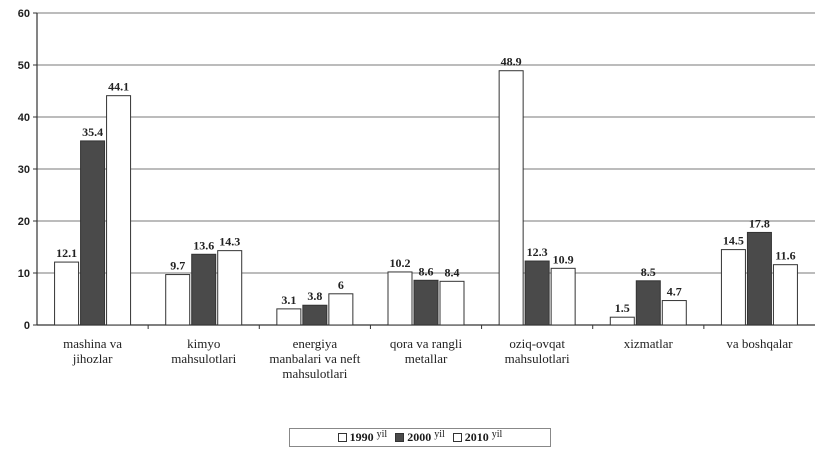  Describe the element at coordinates (27, 326) in the screenshot. I see `y-tick-label: 0` at that location.